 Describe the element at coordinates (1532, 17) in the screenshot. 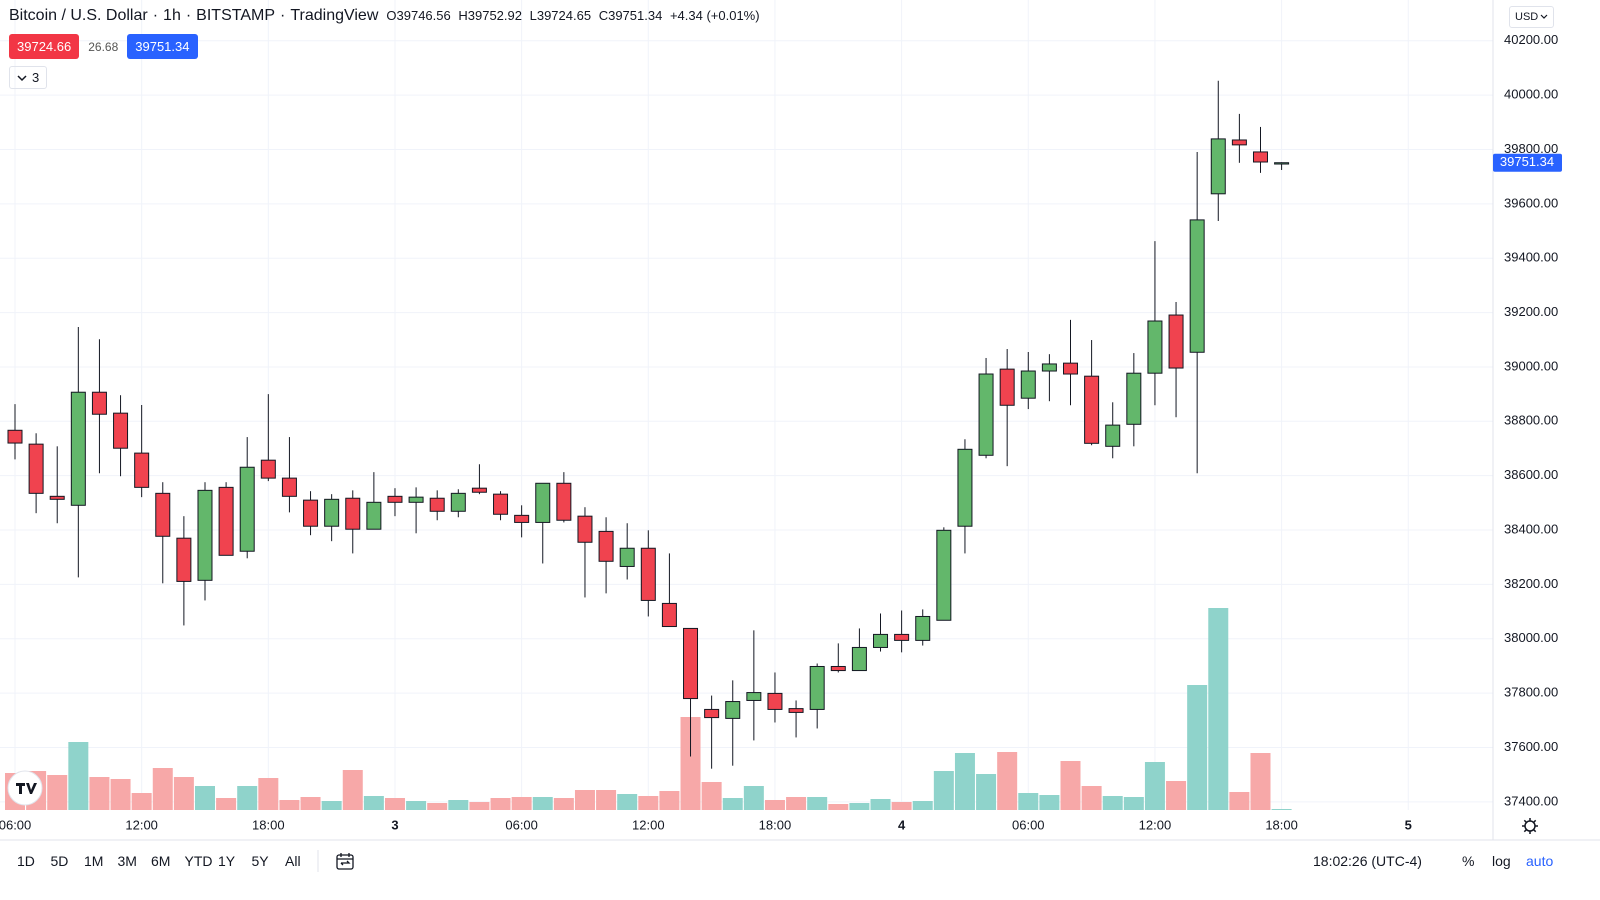

I see `currency-button: USD` at that location.